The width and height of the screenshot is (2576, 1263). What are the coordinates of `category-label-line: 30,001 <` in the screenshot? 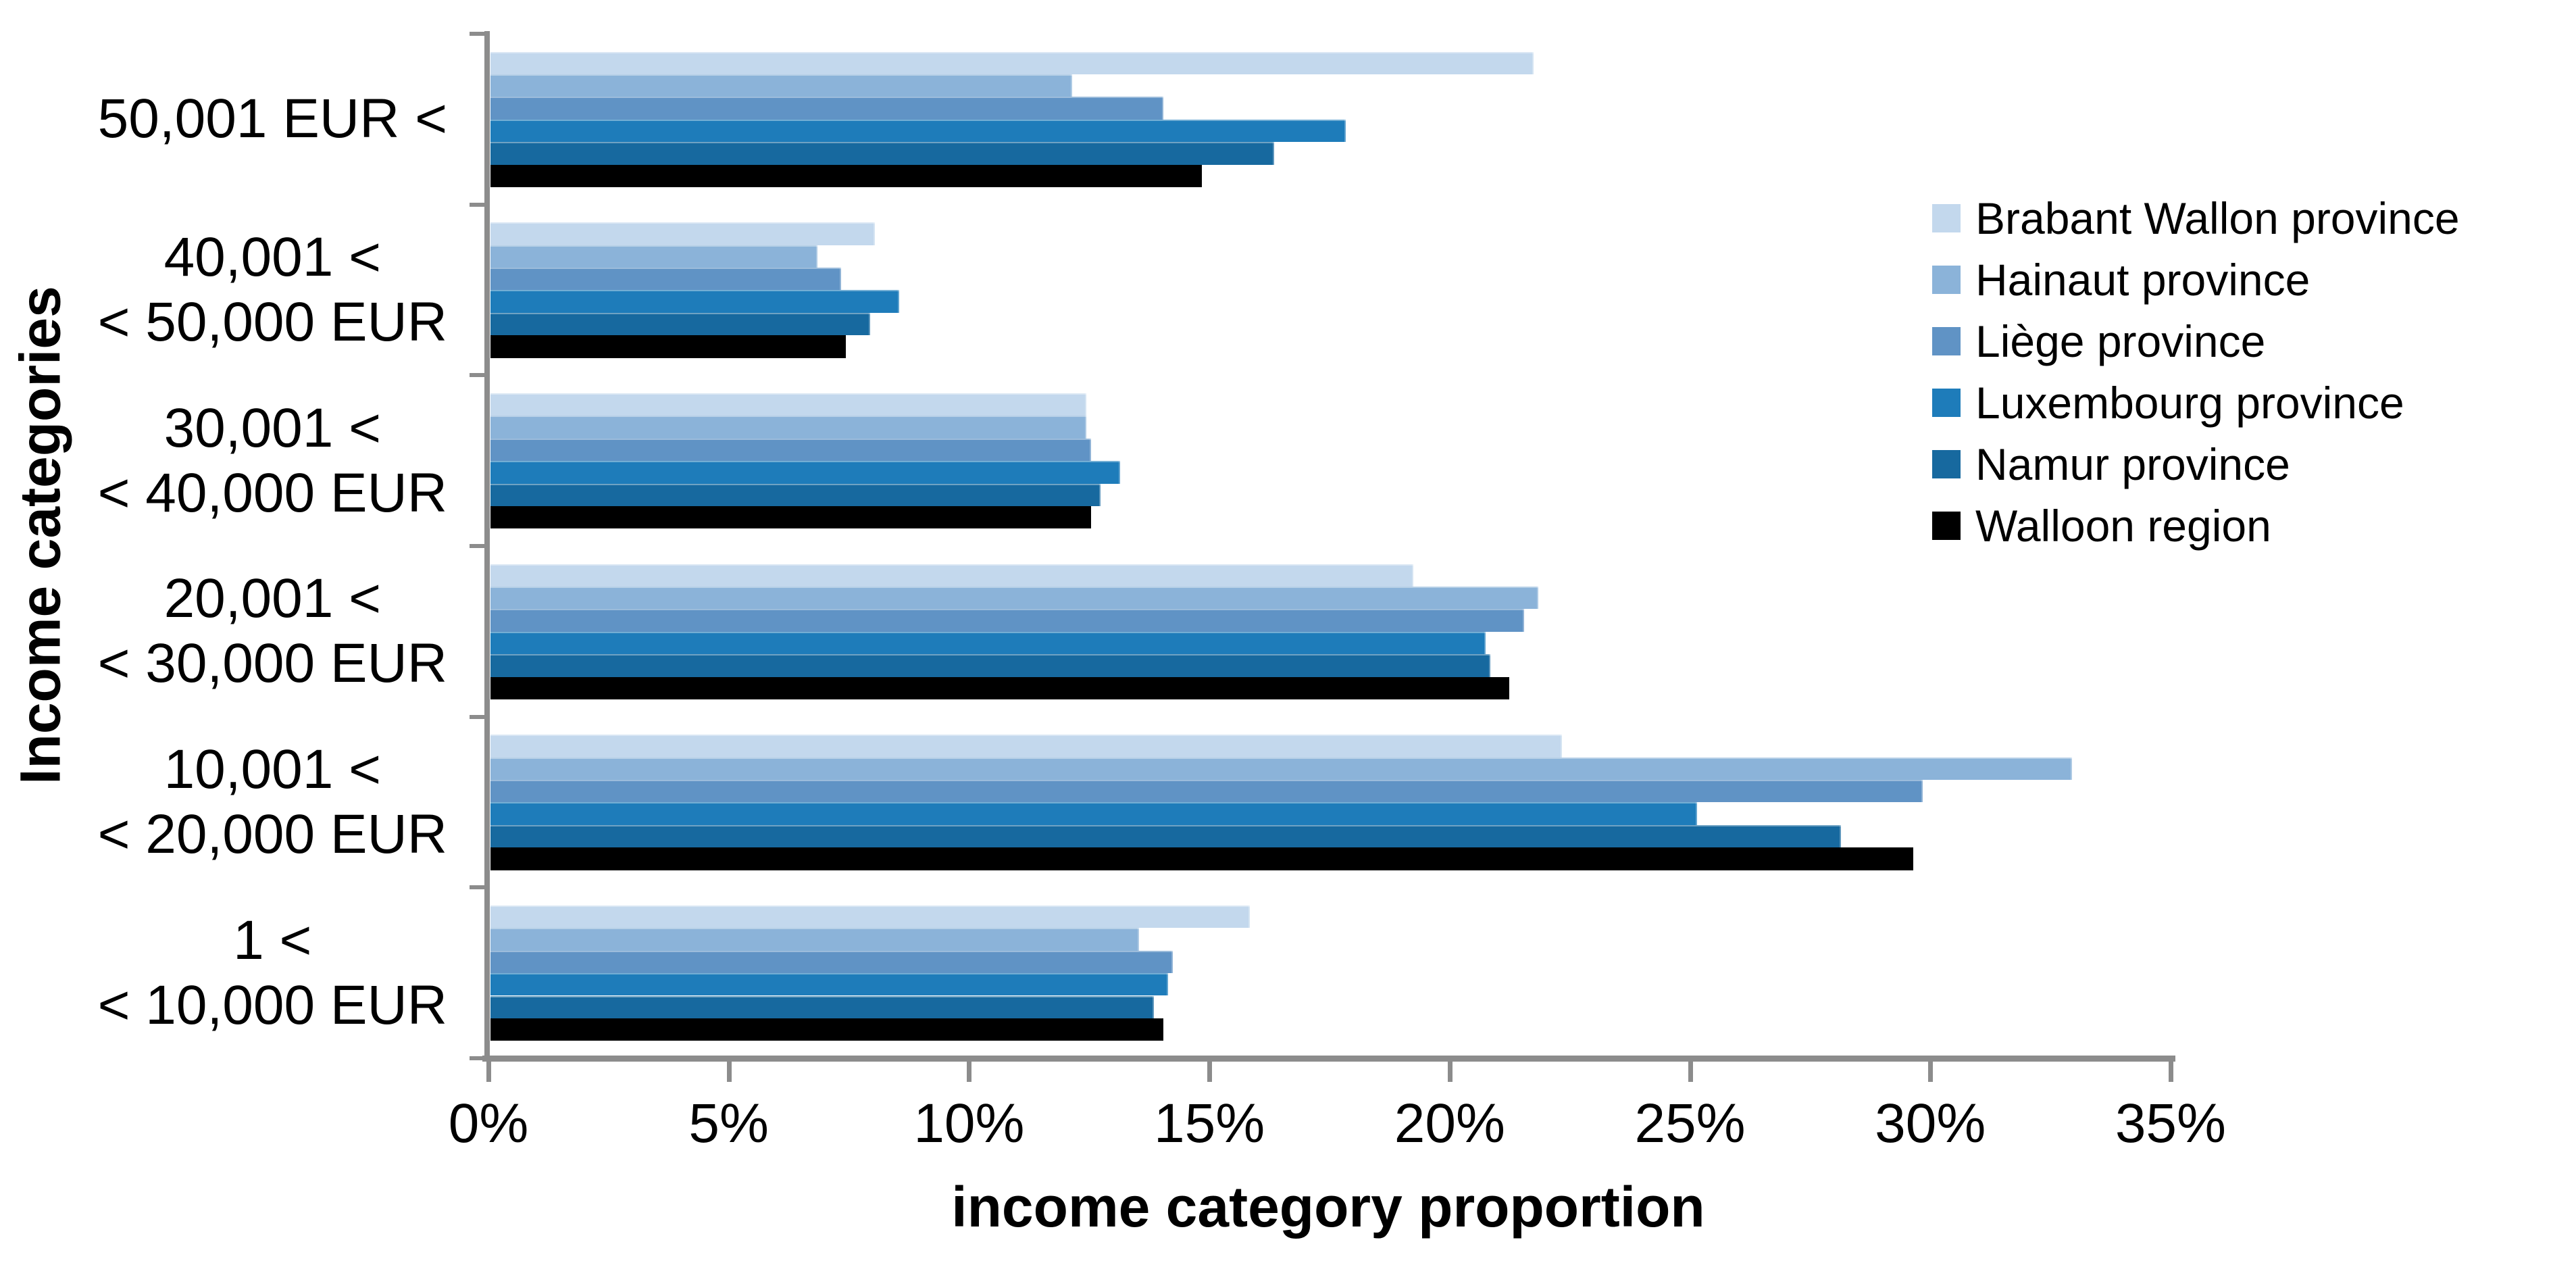 It's located at (272, 428).